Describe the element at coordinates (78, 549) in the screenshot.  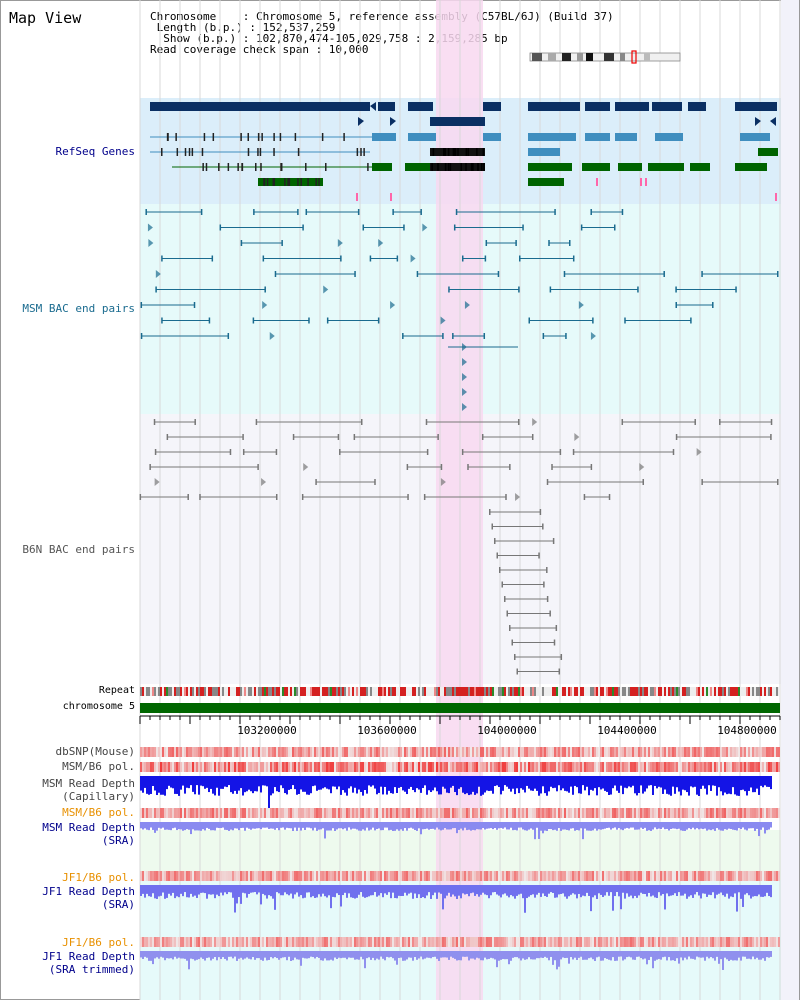
I see `label-b6n-bac: B6N BAC end pairs` at that location.